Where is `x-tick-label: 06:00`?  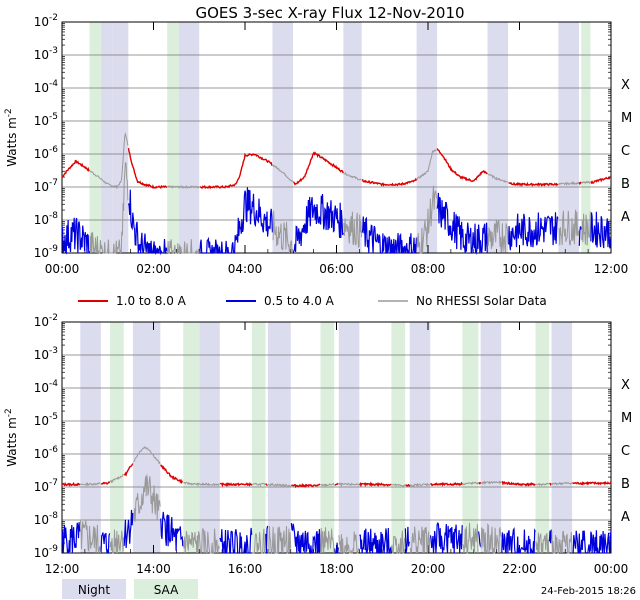
x-tick-label: 06:00 is located at coordinates (336, 269).